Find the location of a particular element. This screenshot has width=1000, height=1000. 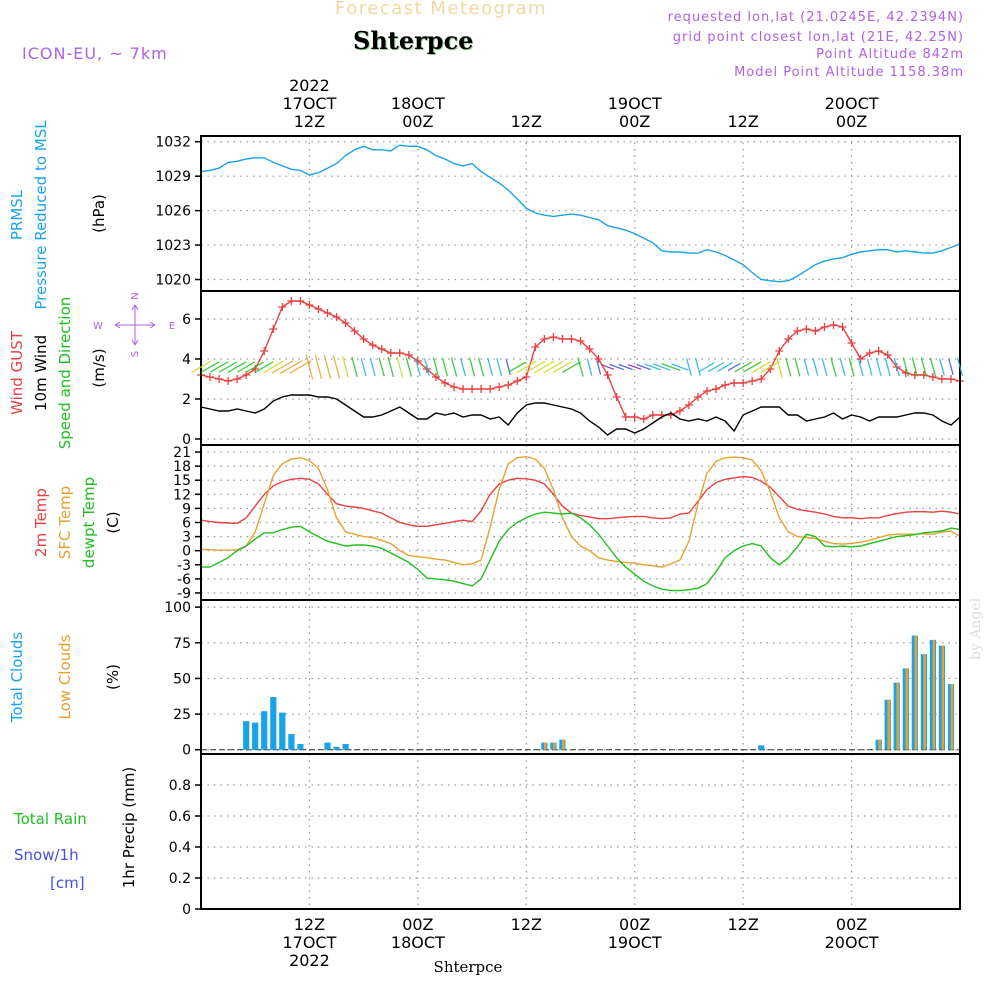

pressure-frame is located at coordinates (580, 213).